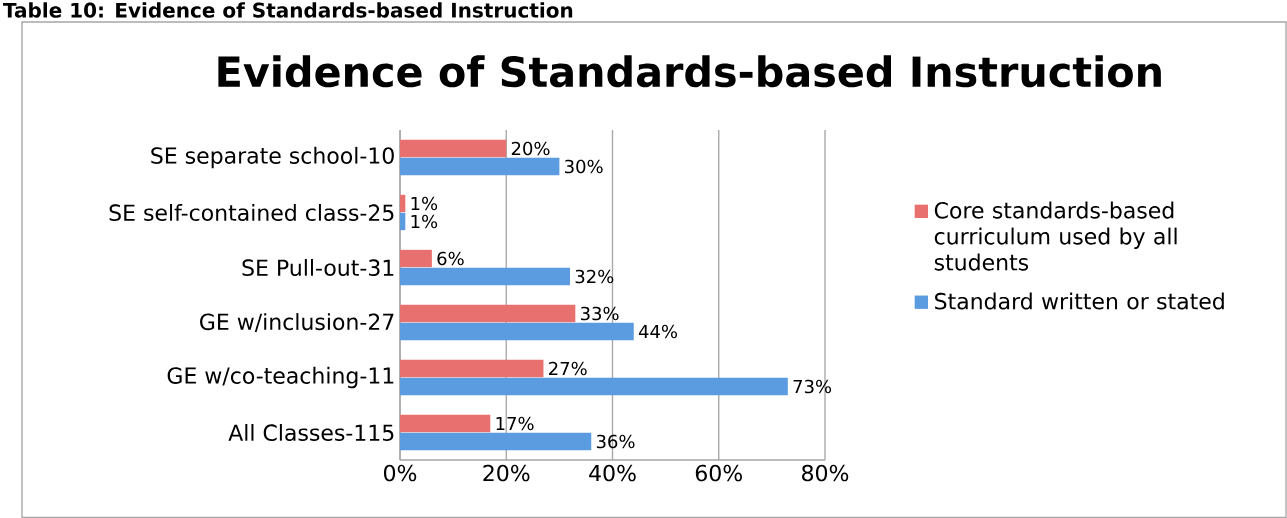 Image resolution: width=1287 pixels, height=518 pixels. Describe the element at coordinates (718, 473) in the screenshot. I see `x-tick-label: 60%` at that location.